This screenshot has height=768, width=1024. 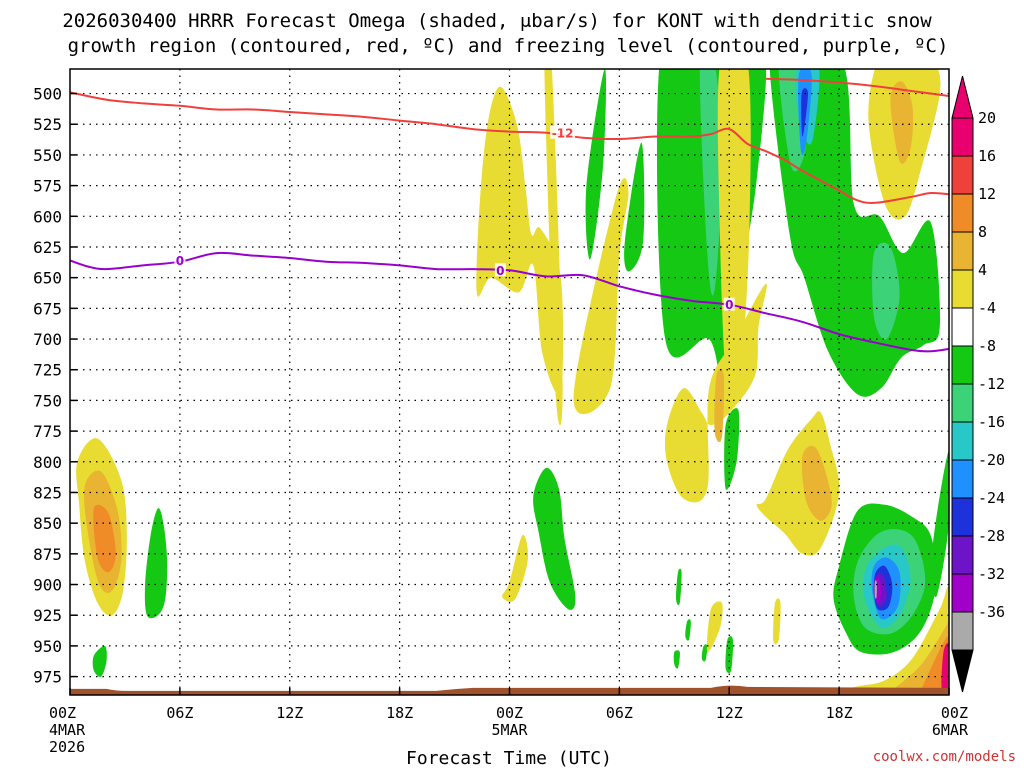 What do you see at coordinates (47, 370) in the screenshot?
I see `ytick-label-725: 725` at bounding box center [47, 370].